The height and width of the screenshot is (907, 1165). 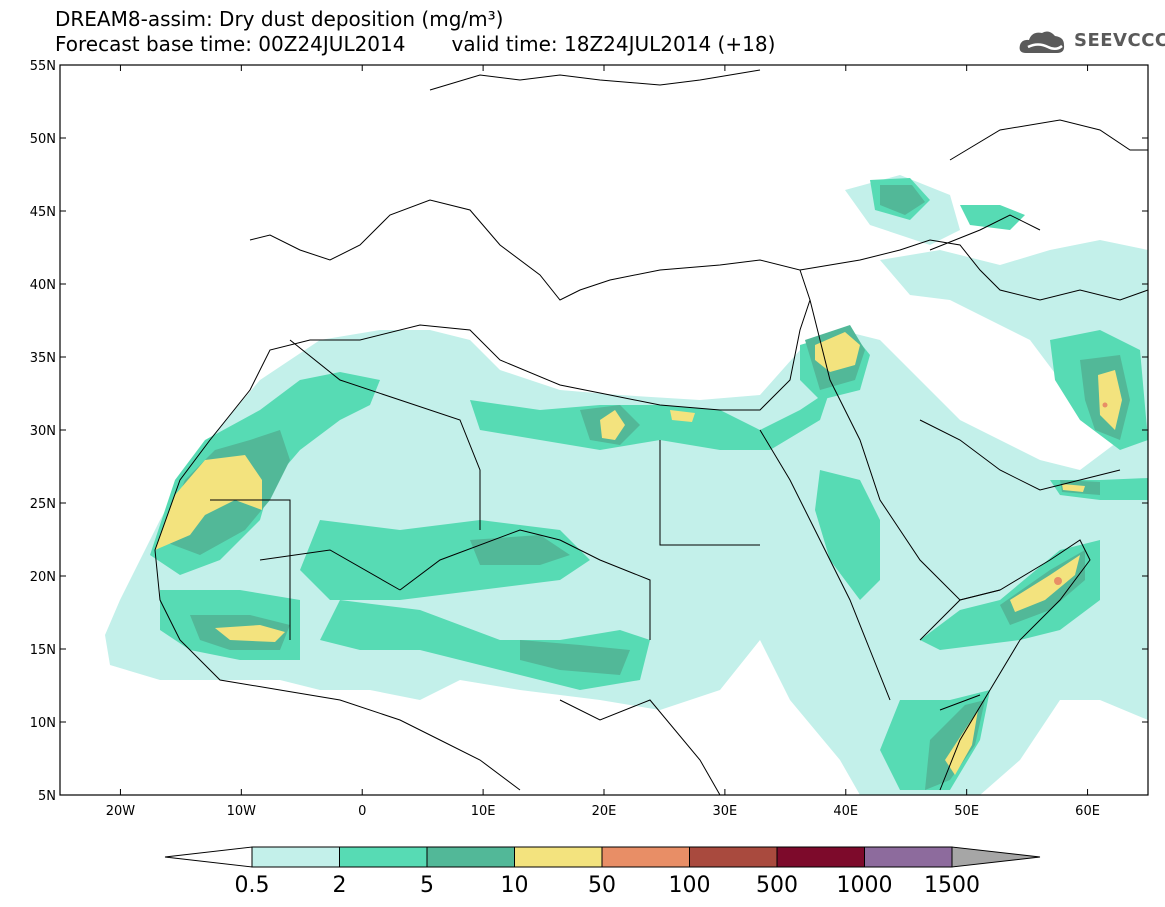 What do you see at coordinates (230, 44) in the screenshot?
I see `base-time: Forecast base time: 00Z24JUL2014` at bounding box center [230, 44].